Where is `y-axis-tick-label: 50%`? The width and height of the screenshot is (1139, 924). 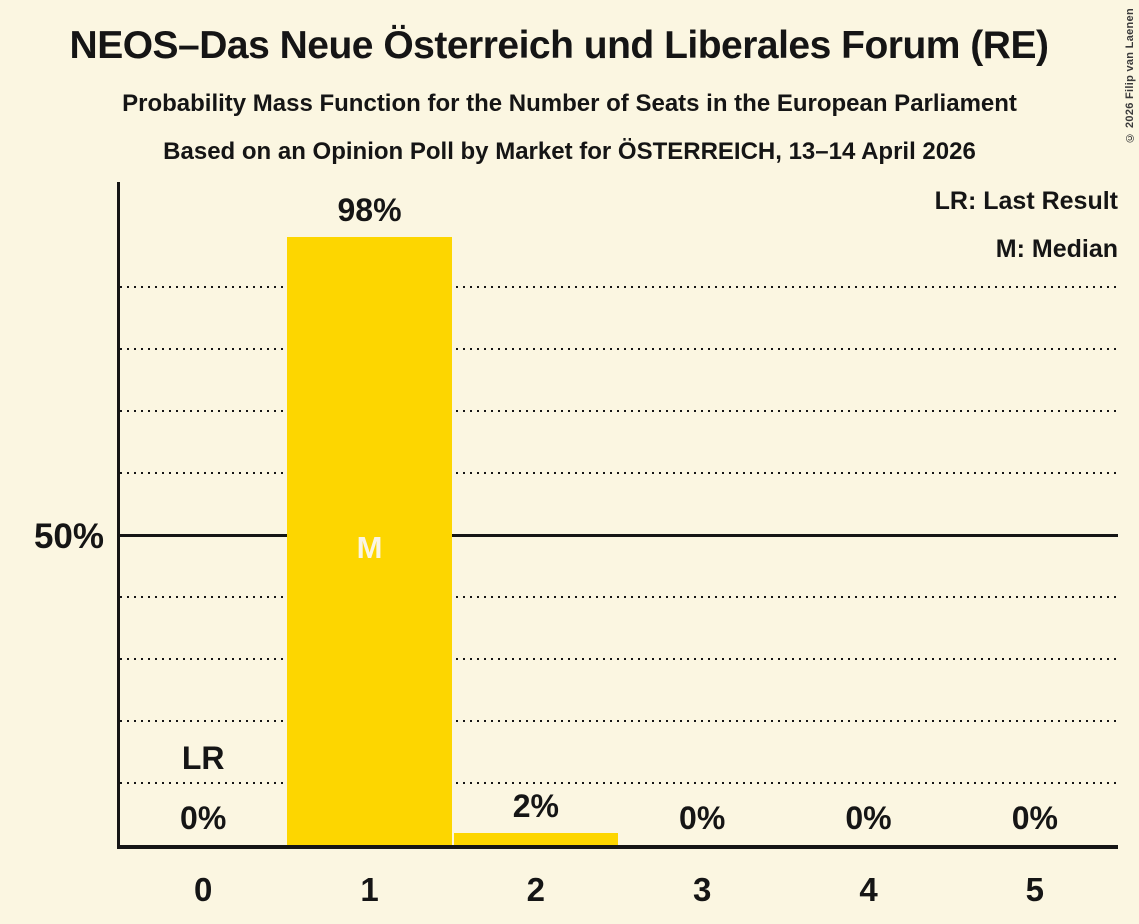 y-axis-tick-label: 50% is located at coordinates (68, 536).